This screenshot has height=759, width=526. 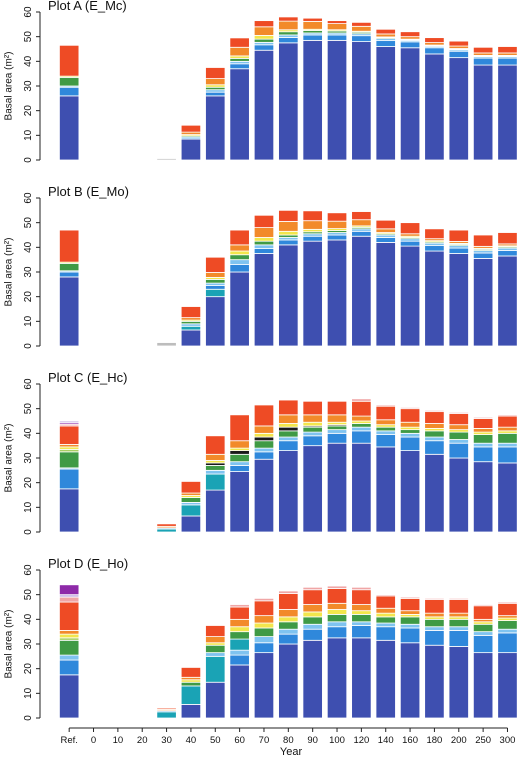 I want to click on bar-segment-lavender, so click(x=69, y=422).